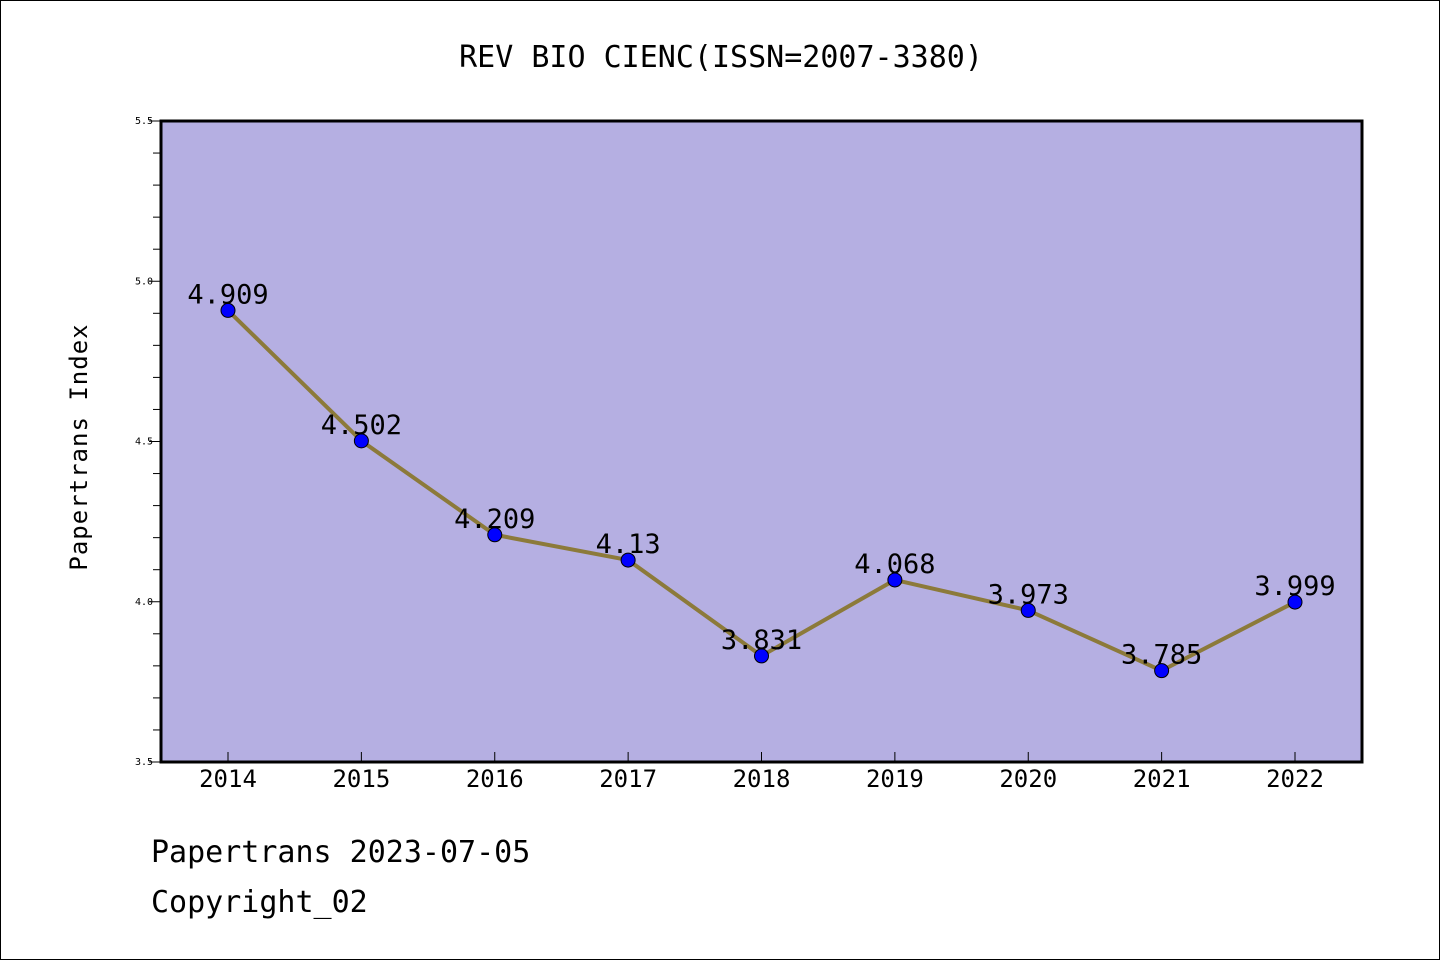 This screenshot has width=1440, height=961. Describe the element at coordinates (1162, 779) in the screenshot. I see `x-tick-label: 2021` at that location.